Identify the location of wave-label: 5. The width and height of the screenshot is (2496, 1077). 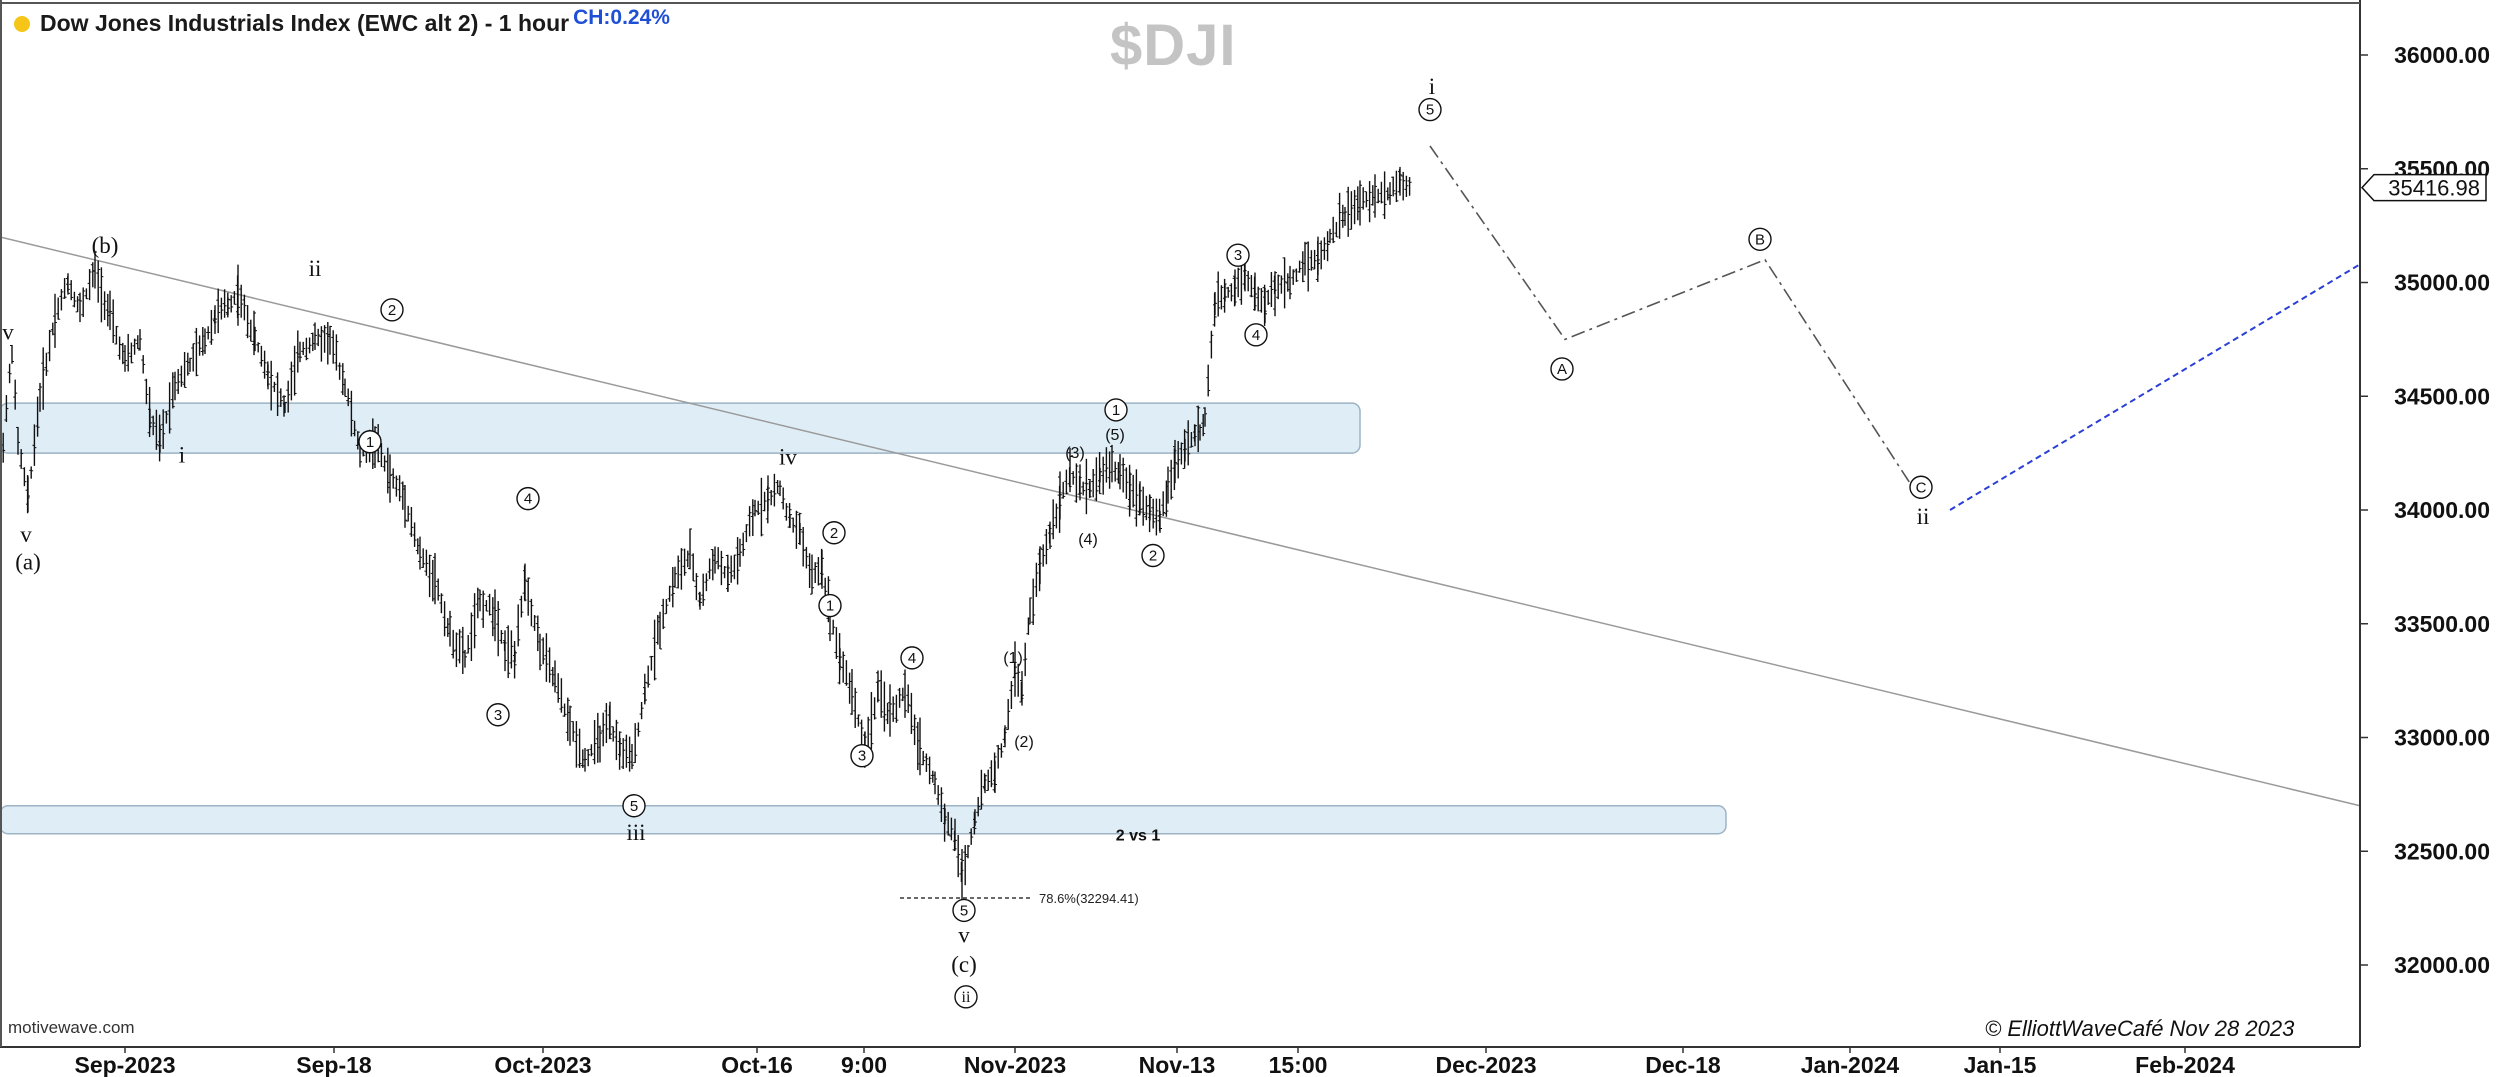
(1430, 109).